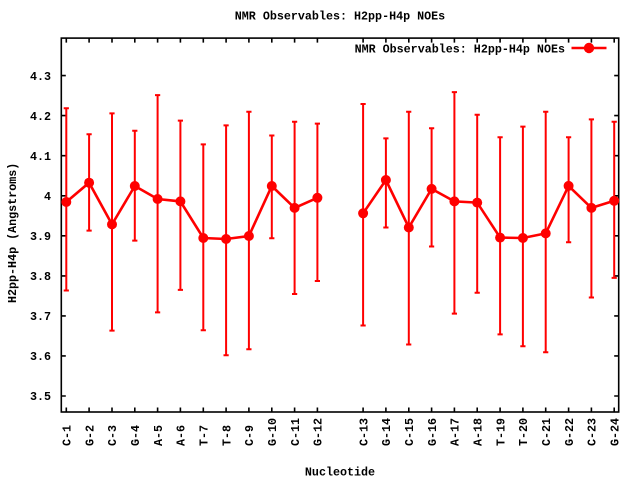 The image size is (640, 485). What do you see at coordinates (547, 432) in the screenshot?
I see `svg-text: C-21` at bounding box center [547, 432].